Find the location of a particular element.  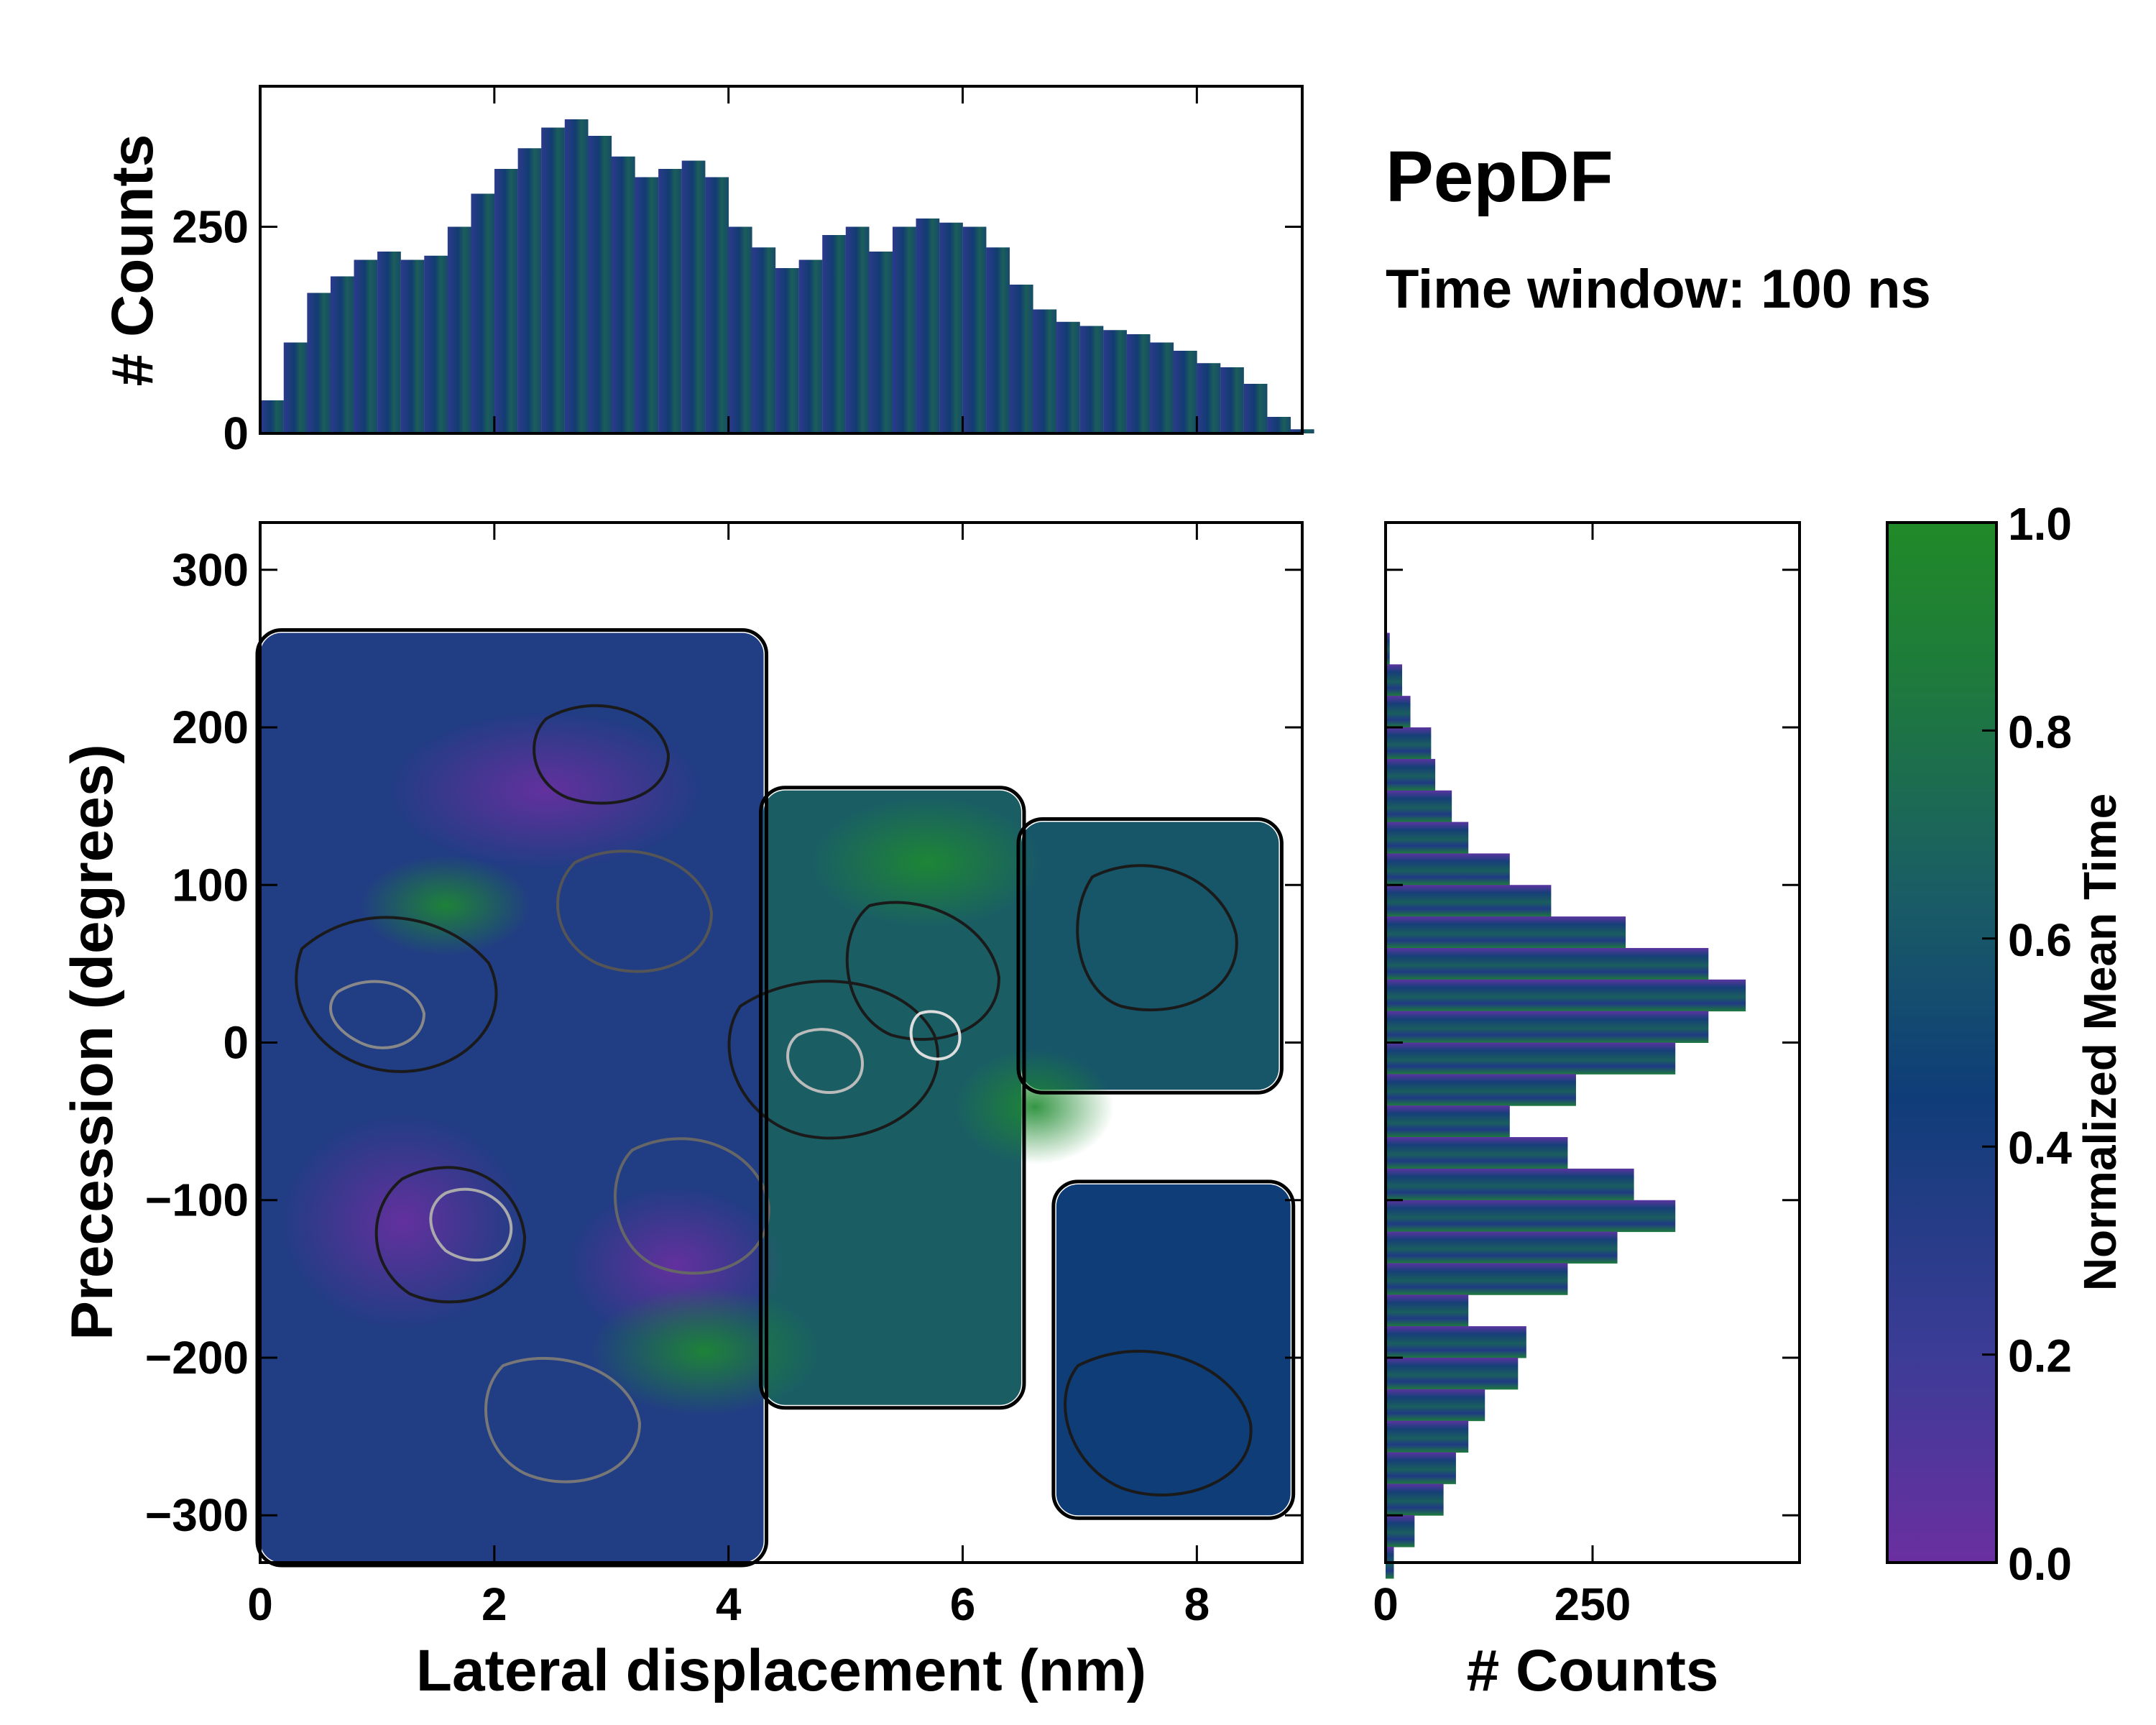

top-histogram: 0 250 # Counts is located at coordinates (707, 272).